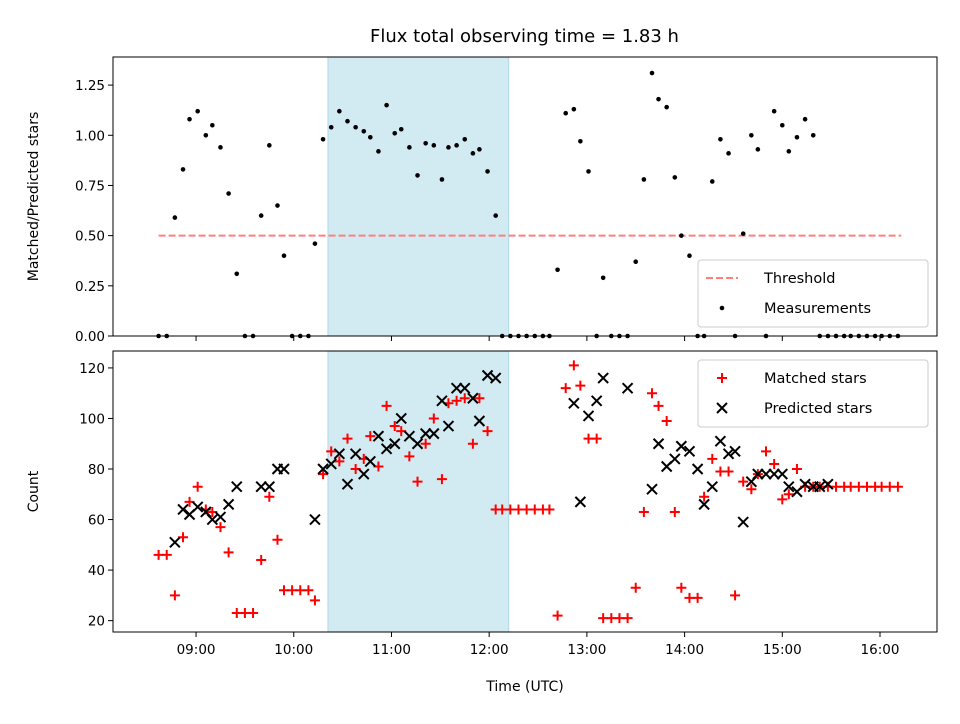 Image resolution: width=960 pixels, height=724 pixels. I want to click on legend-label: Matched stars, so click(815, 379).